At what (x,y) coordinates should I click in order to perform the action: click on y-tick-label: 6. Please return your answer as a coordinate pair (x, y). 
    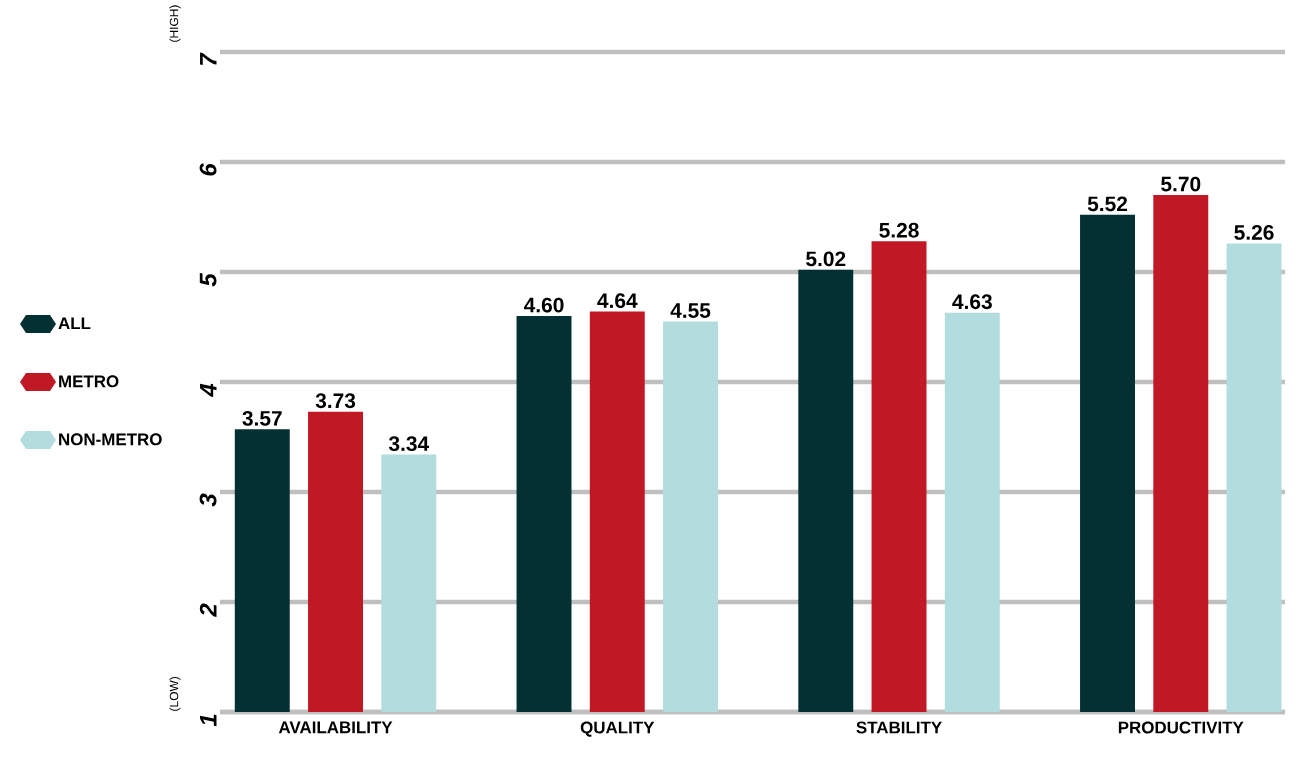
    Looking at the image, I should click on (208, 169).